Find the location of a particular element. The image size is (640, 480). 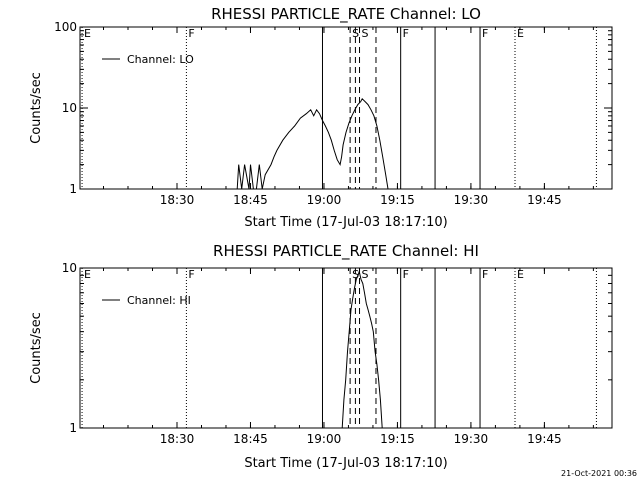

legend-entry: Channel: HI is located at coordinates (159, 300).